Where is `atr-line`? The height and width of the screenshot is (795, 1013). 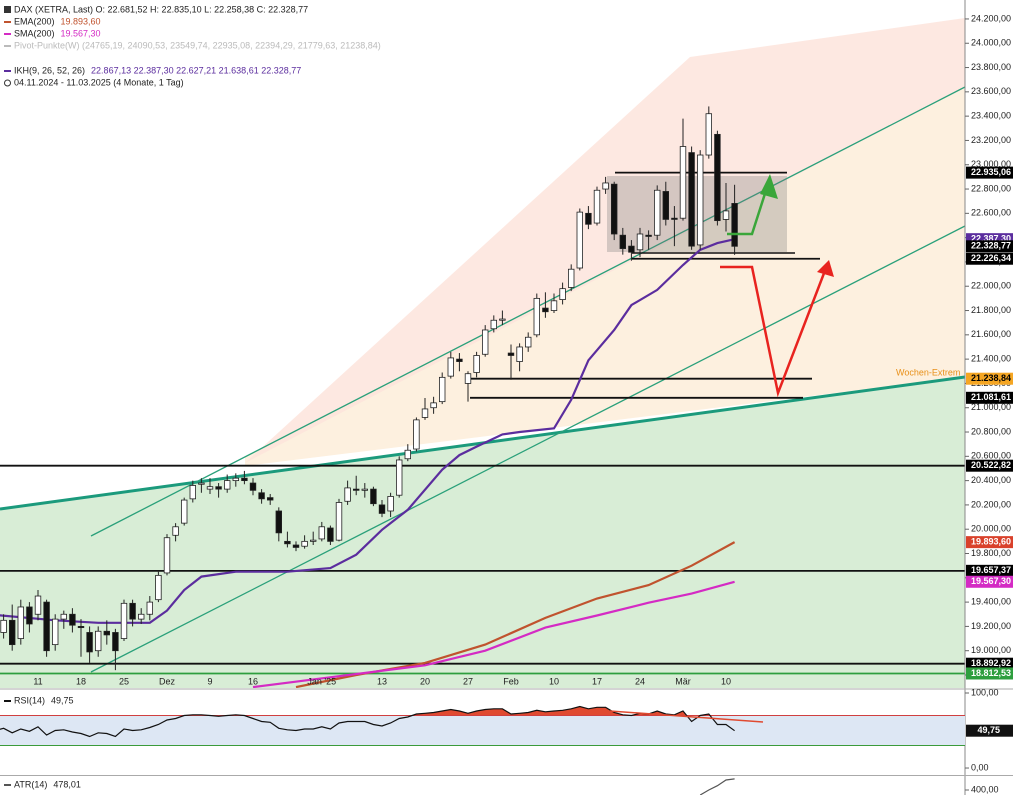 atr-line is located at coordinates (717, 786).